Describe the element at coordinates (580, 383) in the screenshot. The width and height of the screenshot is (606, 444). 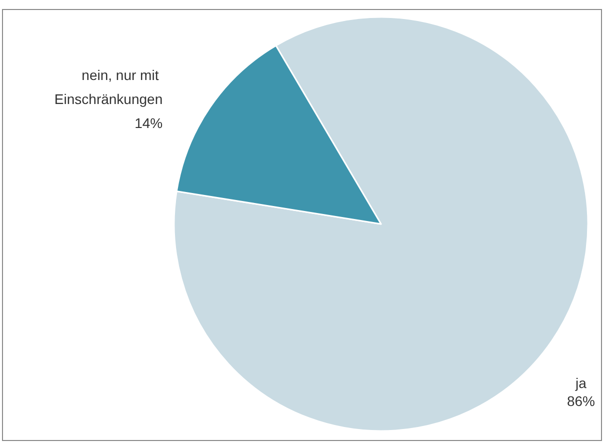
I see `slice-label: ja` at that location.